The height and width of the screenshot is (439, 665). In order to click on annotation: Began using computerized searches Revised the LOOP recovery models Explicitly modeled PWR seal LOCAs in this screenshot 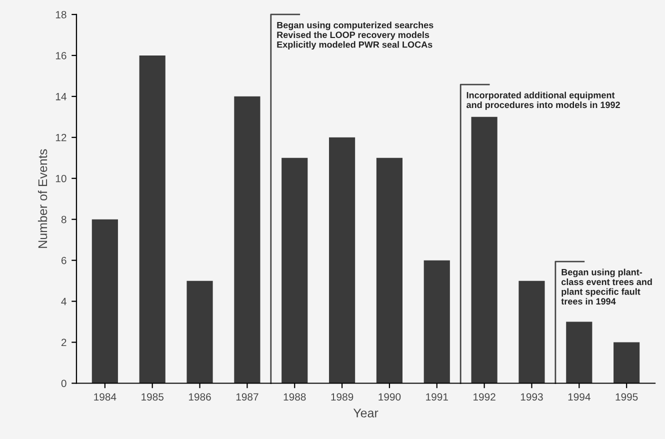, I will do `click(355, 36)`.